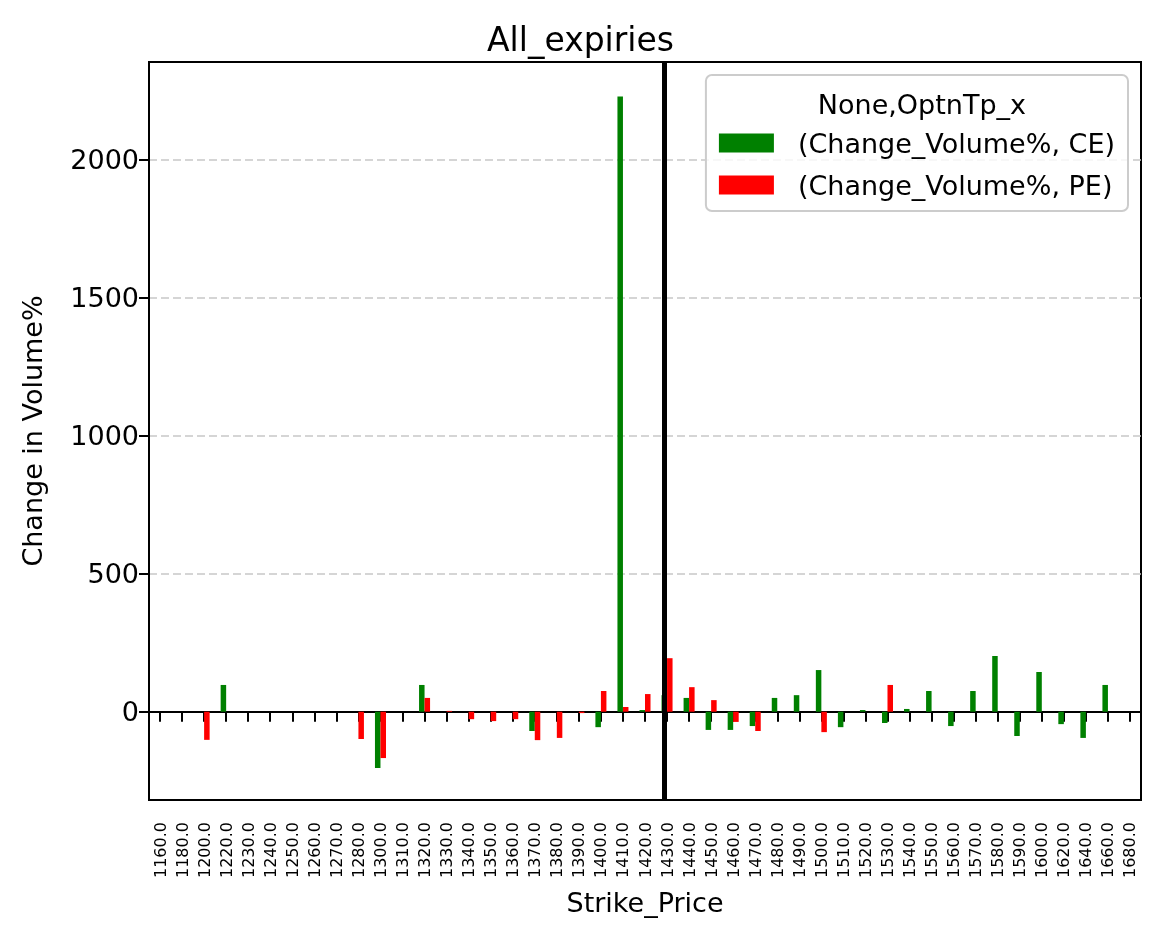  I want to click on x-tick-label: 1200.0, so click(204, 850).